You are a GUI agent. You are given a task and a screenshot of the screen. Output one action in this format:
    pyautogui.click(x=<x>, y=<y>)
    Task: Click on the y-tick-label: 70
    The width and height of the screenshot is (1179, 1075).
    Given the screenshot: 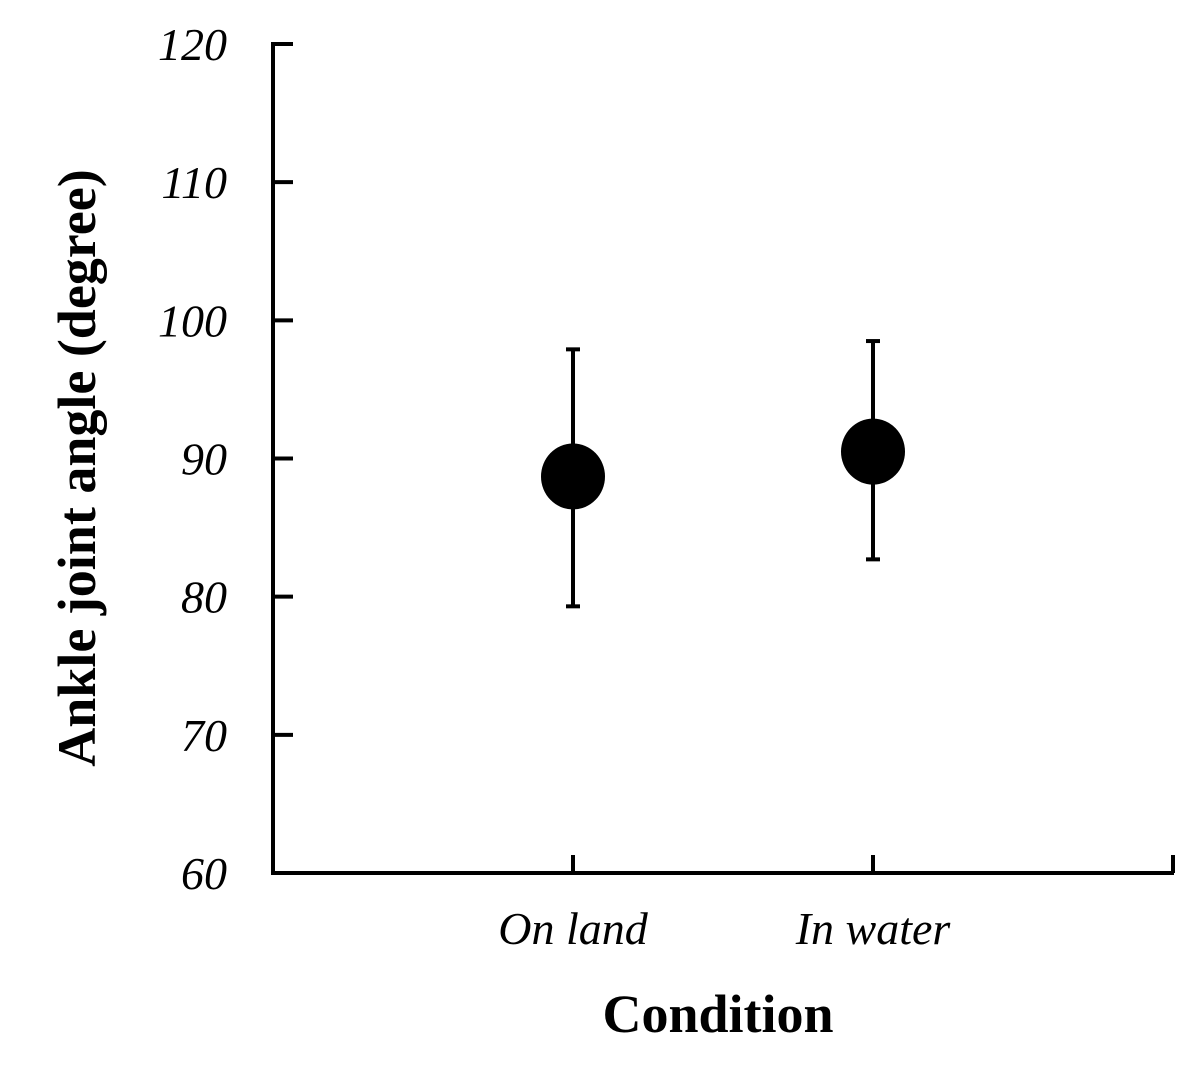 What is the action you would take?
    pyautogui.click(x=204, y=735)
    